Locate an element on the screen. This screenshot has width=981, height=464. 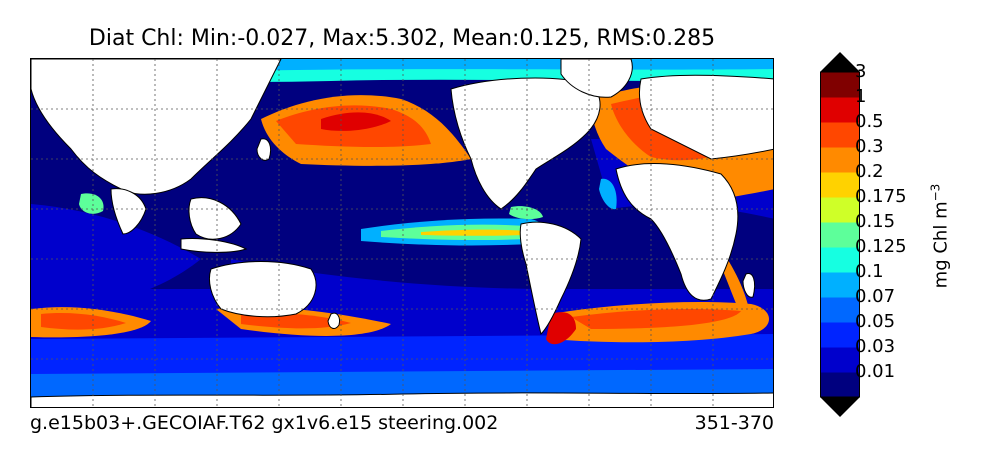
south-atlantic-core is located at coordinates (656, 319).